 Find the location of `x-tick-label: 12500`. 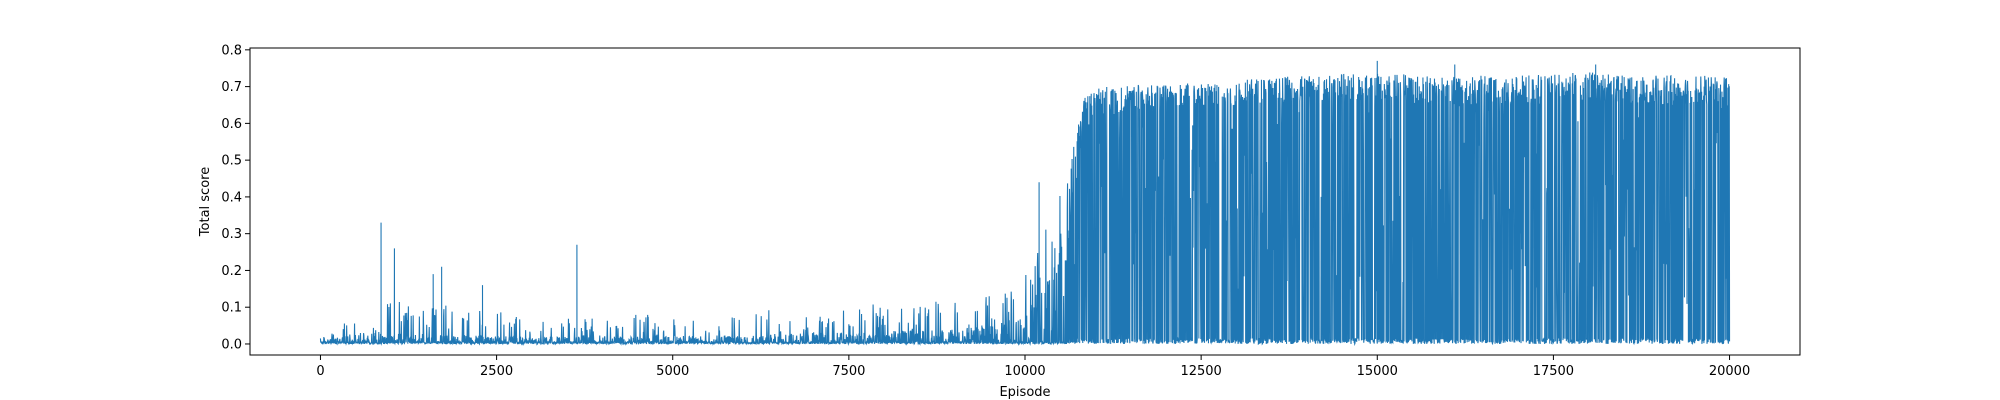

x-tick-label: 12500 is located at coordinates (1200, 371).